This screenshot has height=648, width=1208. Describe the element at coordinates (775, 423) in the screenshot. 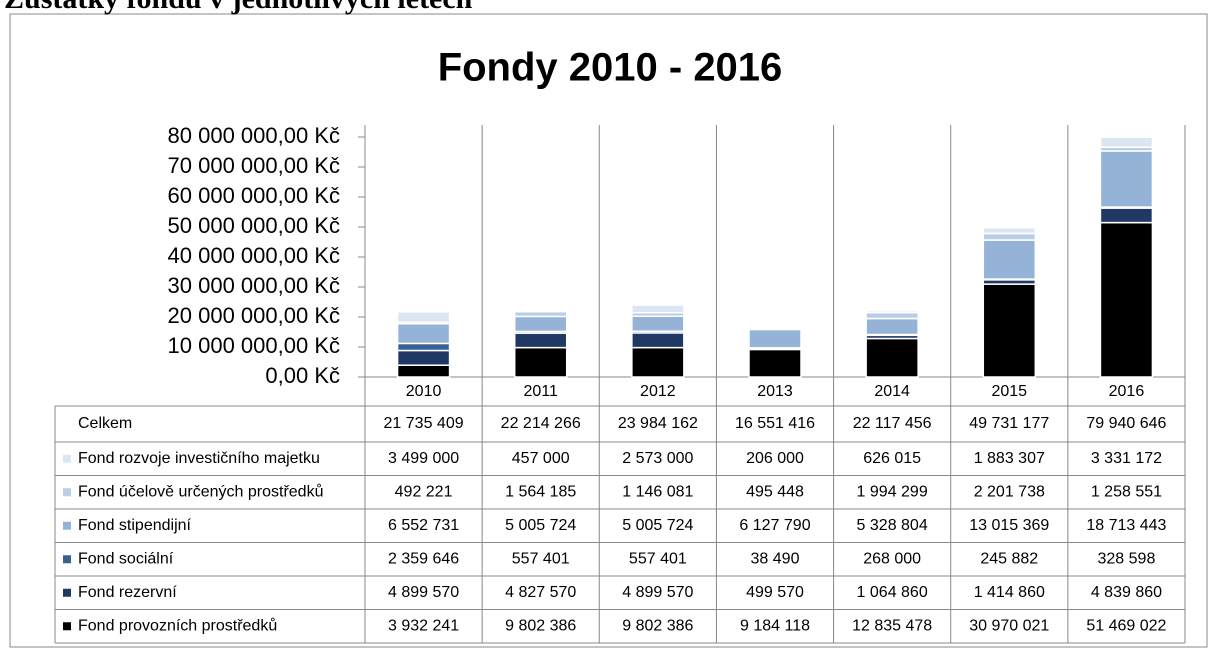

I see `table-cell: 16 551 416` at that location.